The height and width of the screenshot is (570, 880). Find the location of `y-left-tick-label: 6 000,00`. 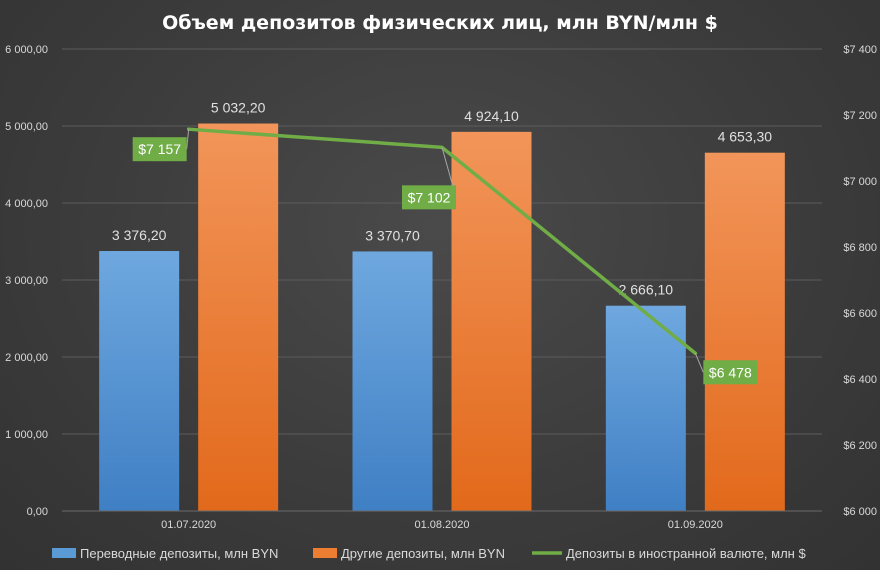

y-left-tick-label: 6 000,00 is located at coordinates (26, 50).